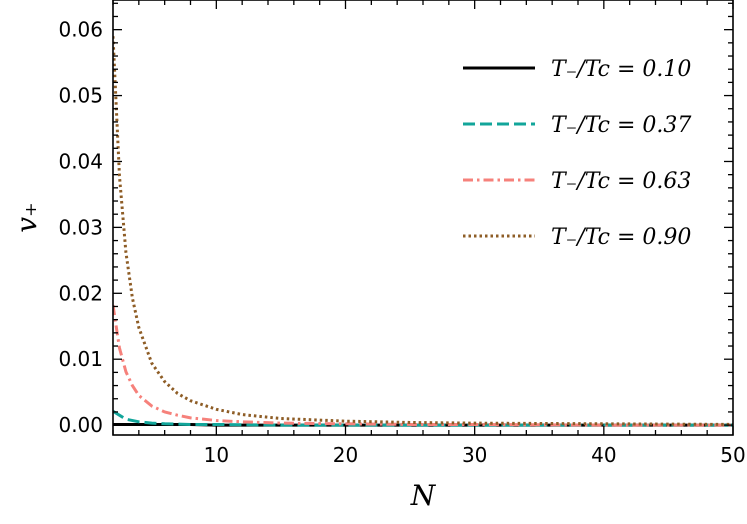 The image size is (747, 524). Describe the element at coordinates (621, 69) in the screenshot. I see `legend-label-1: T₋/Tc = 0.10` at that location.